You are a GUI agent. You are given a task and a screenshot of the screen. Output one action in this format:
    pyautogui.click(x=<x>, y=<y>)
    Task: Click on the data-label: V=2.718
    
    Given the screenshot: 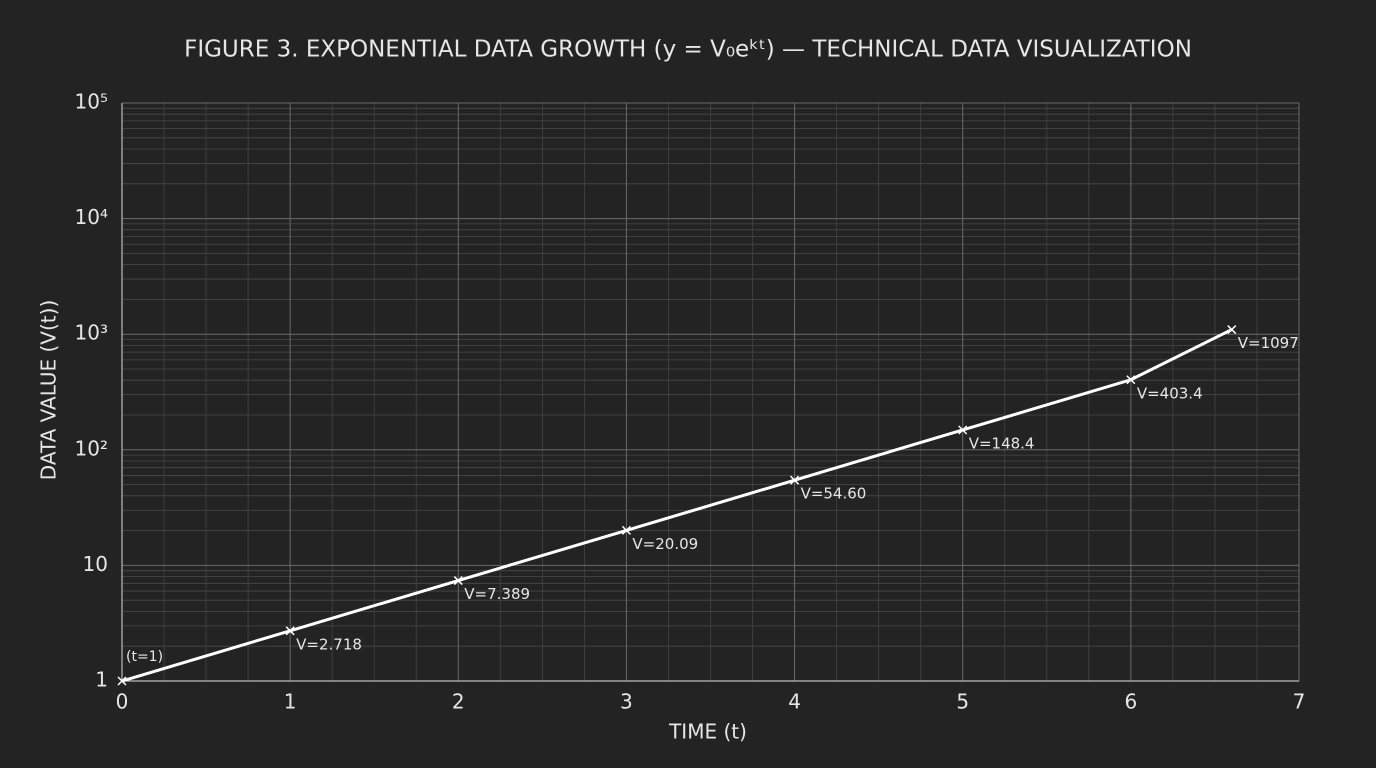 What is the action you would take?
    pyautogui.click(x=329, y=644)
    